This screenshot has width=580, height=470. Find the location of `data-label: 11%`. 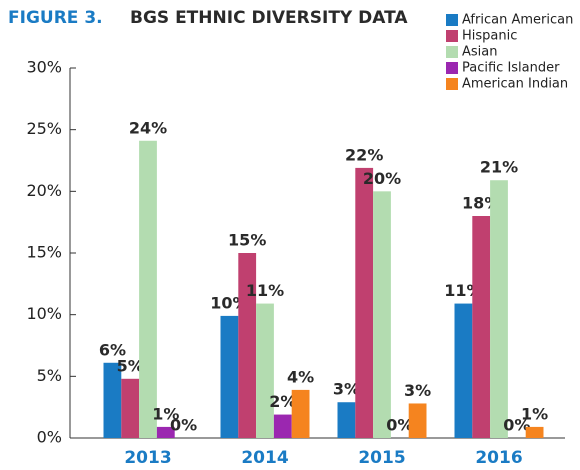

data-label: 11% is located at coordinates (265, 290).